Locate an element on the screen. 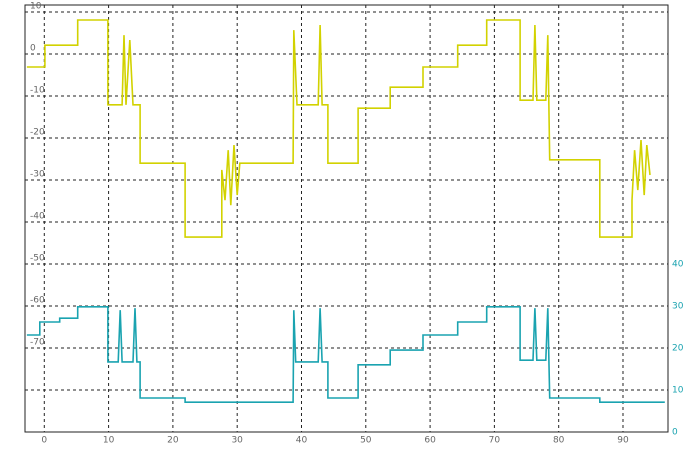 The image size is (700, 471). x-tick-label: 0 is located at coordinates (44, 441).